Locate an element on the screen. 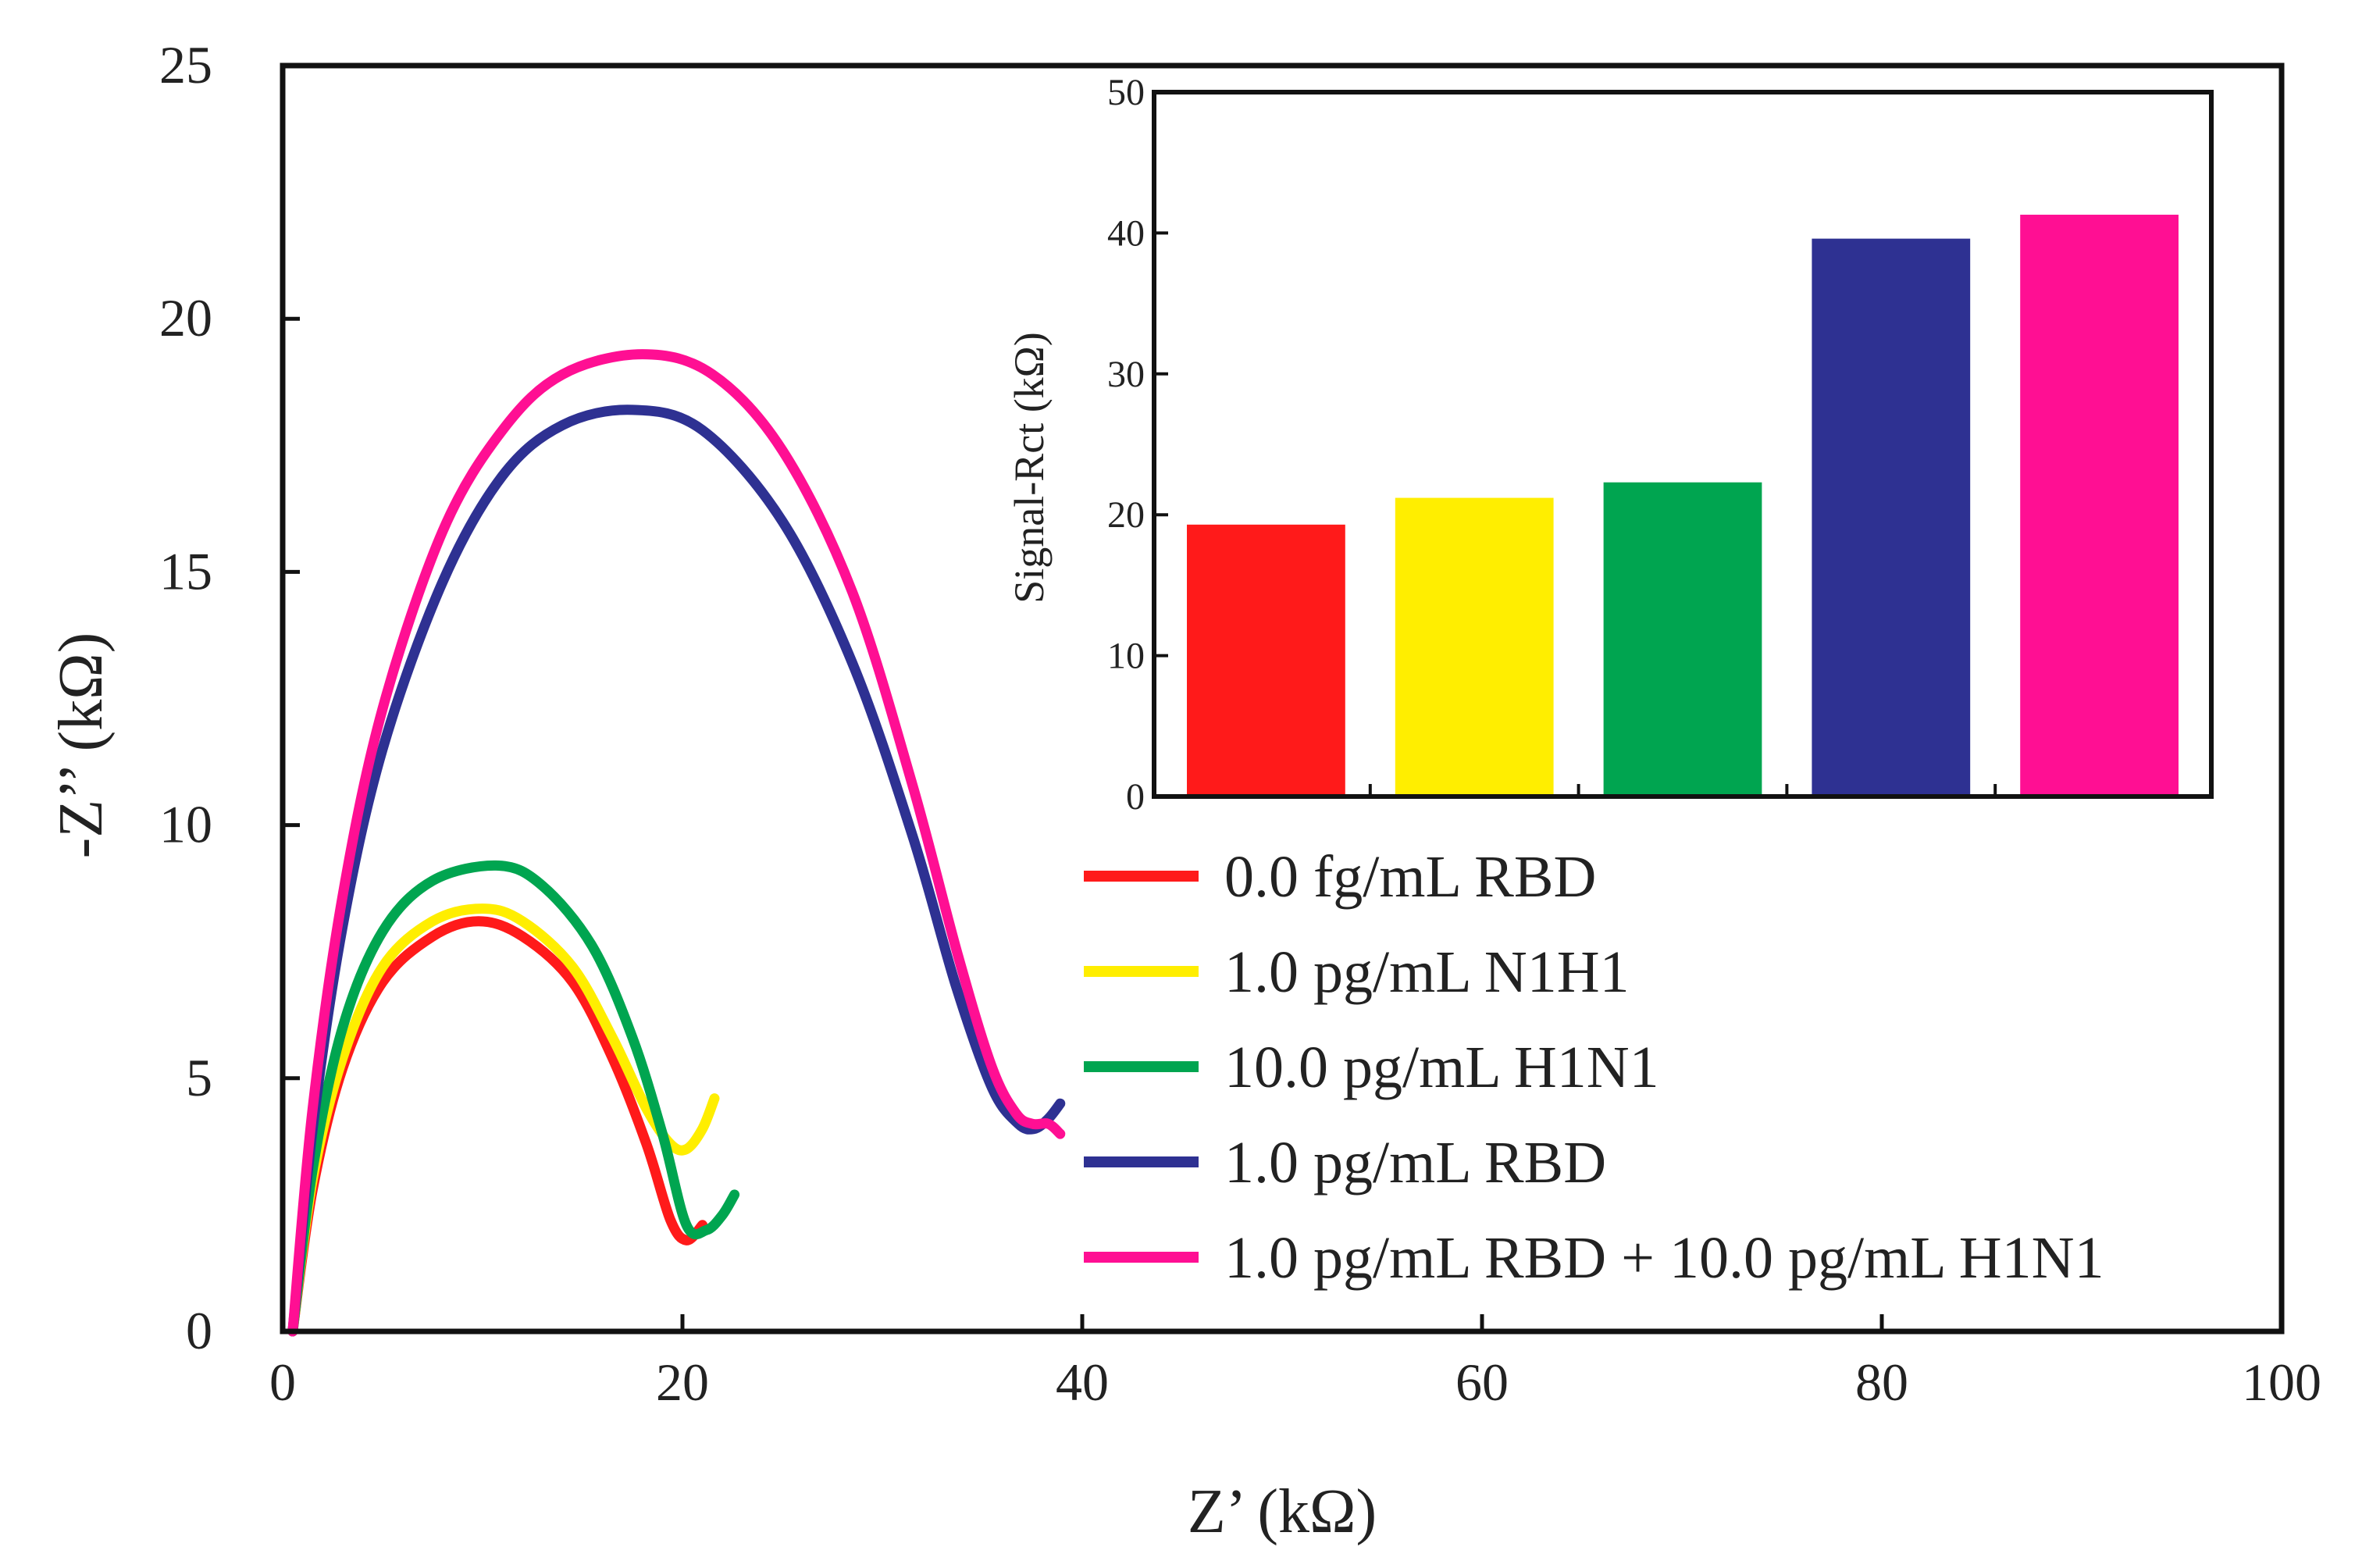  main-y-ticks: 0 5 10 15 20 25 is located at coordinates (229, 697).